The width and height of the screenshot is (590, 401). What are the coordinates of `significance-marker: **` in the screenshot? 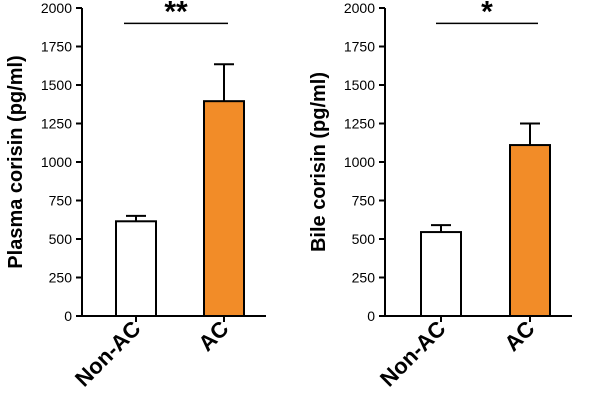 It's located at (176, 14).